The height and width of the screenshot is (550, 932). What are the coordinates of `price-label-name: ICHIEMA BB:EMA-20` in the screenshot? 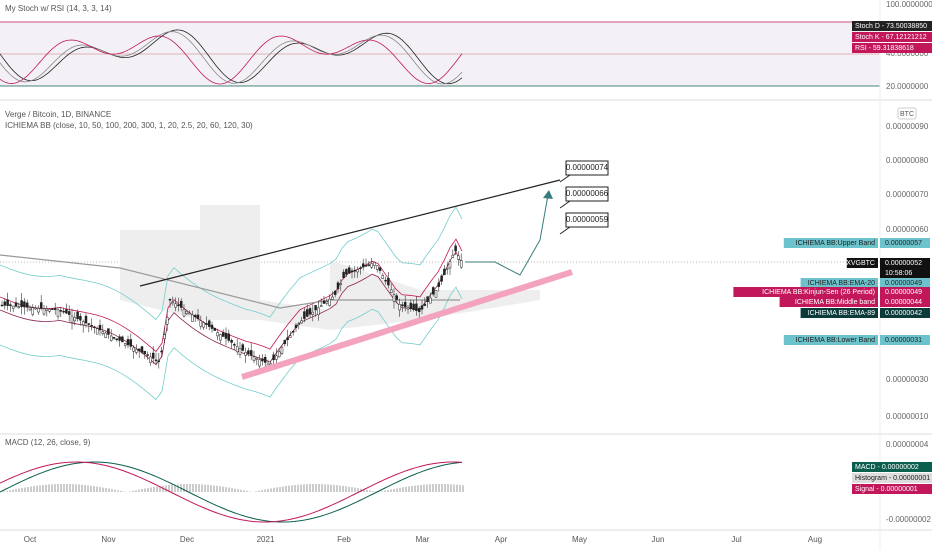 It's located at (841, 283).